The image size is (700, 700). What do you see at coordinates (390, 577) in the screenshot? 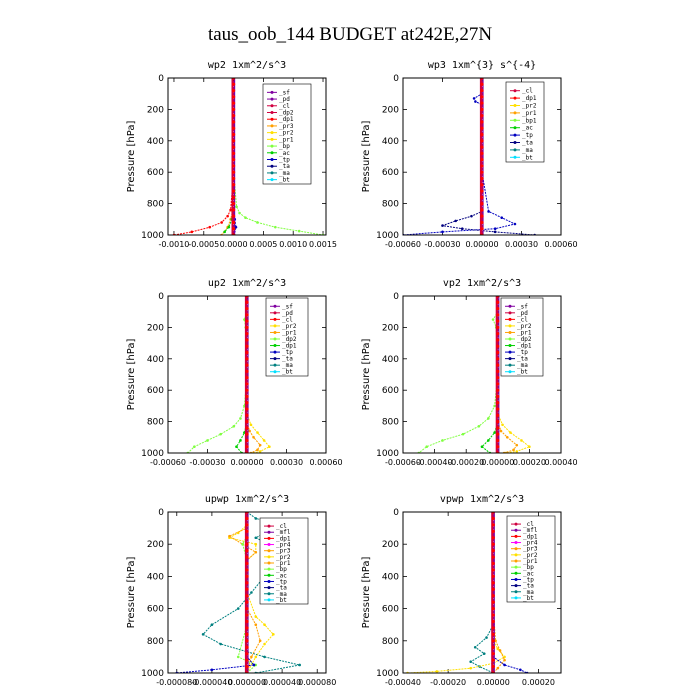
I see `y-tick-label: 400` at bounding box center [390, 577].